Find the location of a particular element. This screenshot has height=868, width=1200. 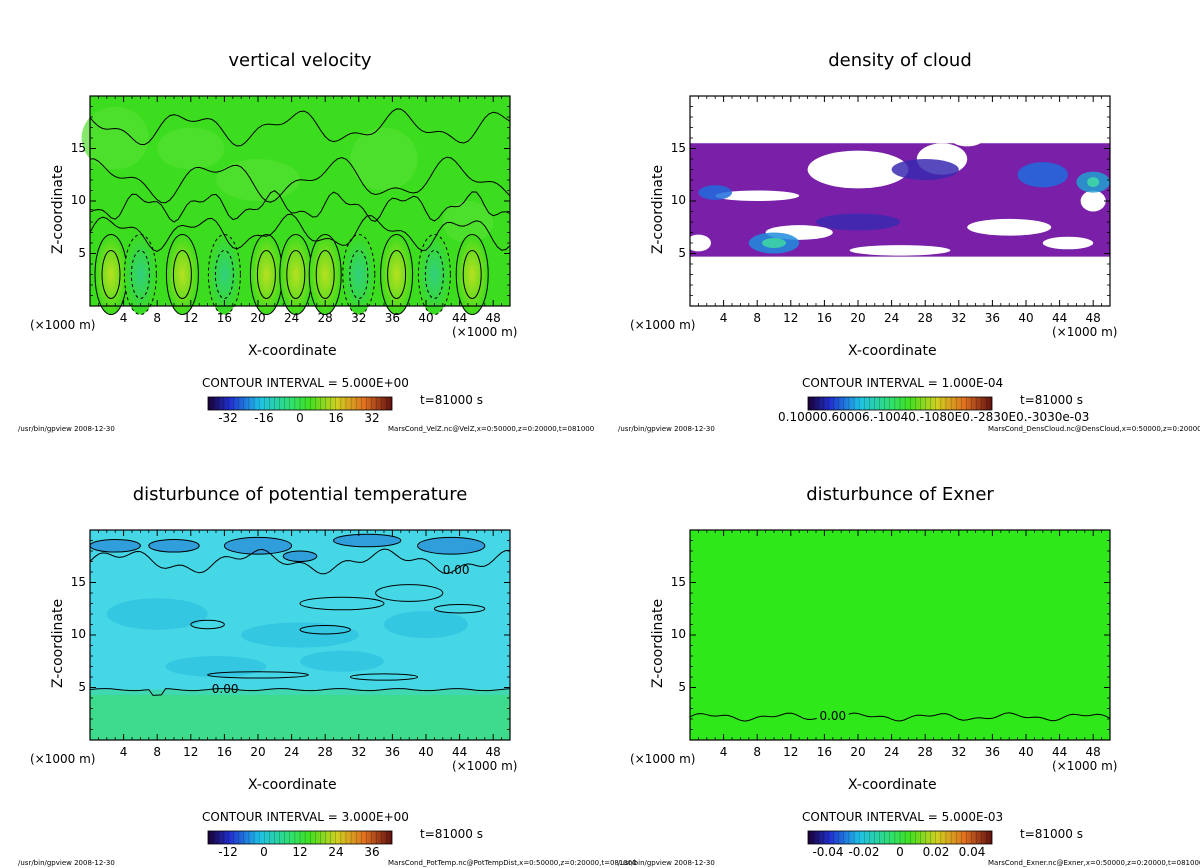

contour-label-upper: 0.00 is located at coordinates (456, 570).